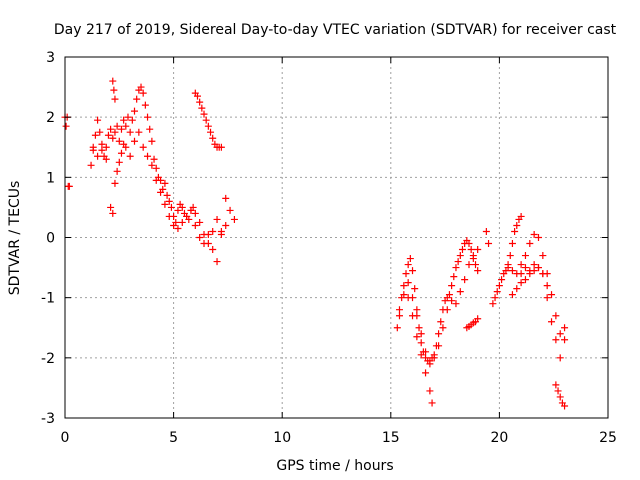  I want to click on y-tick-label: 0, so click(50, 239).